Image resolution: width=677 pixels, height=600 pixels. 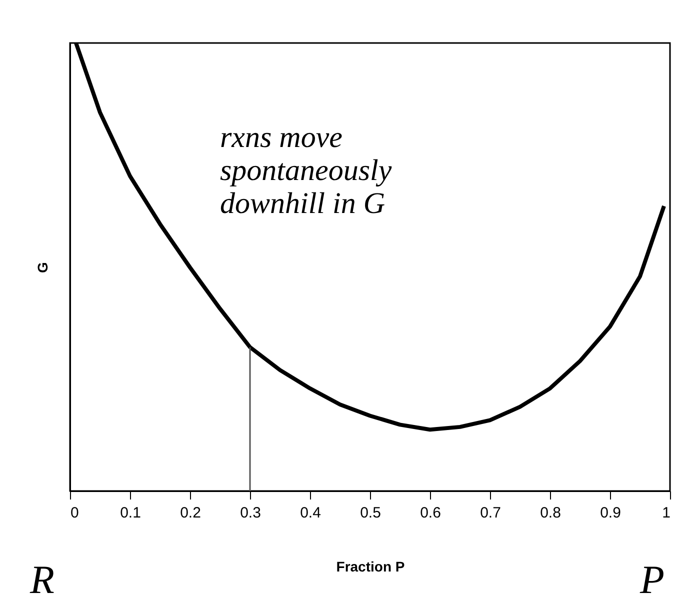 What do you see at coordinates (430, 513) in the screenshot?
I see `x-tick-label: 0.6` at bounding box center [430, 513].